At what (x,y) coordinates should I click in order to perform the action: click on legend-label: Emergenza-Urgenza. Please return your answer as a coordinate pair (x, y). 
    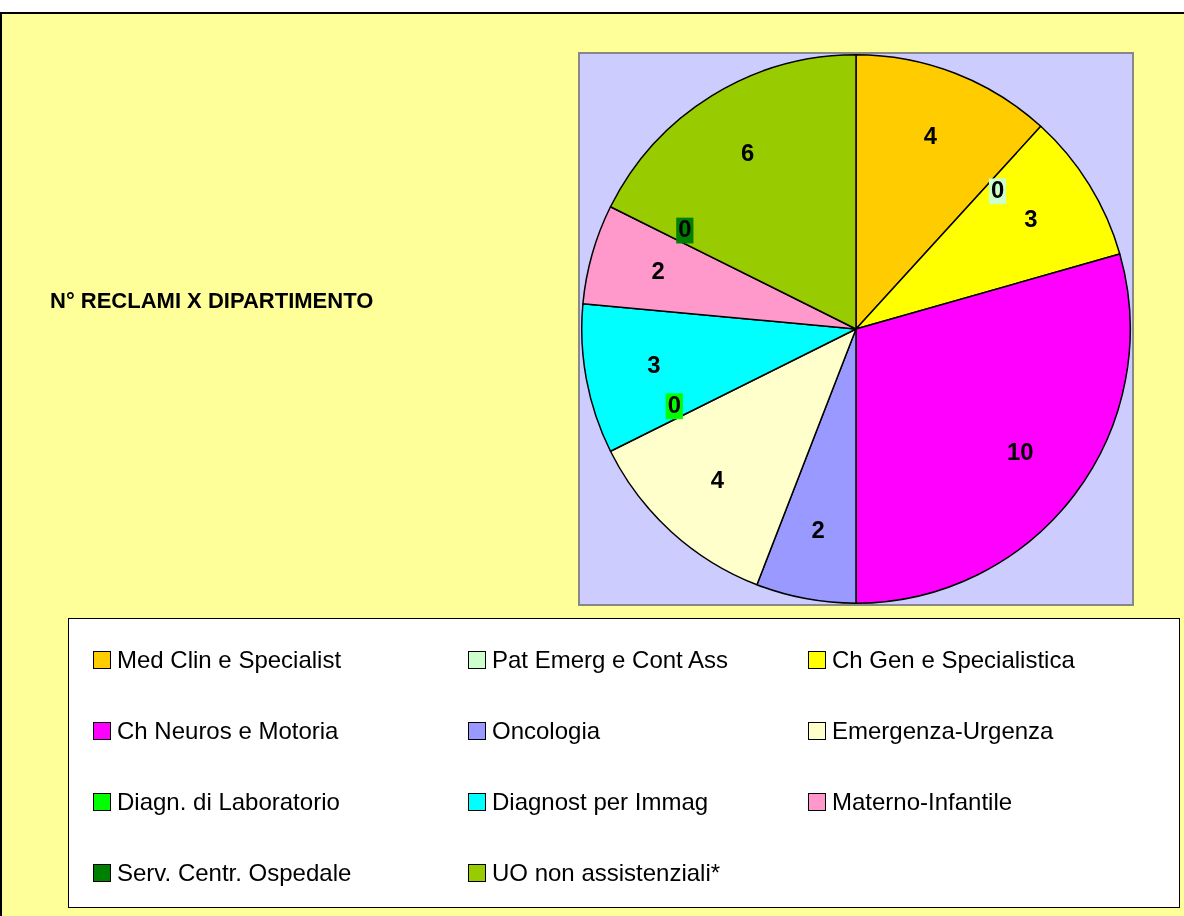
    Looking at the image, I should click on (943, 730).